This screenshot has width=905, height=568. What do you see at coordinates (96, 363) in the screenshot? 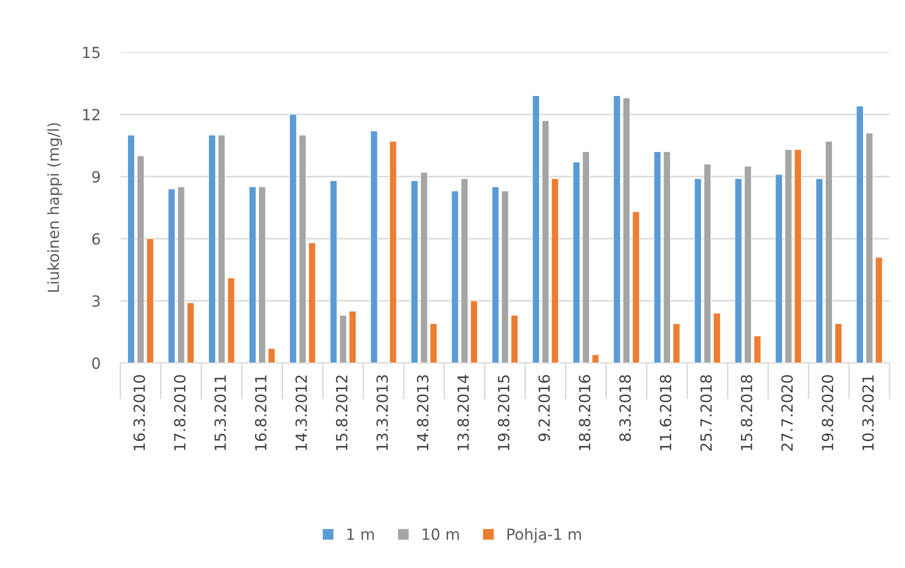
I see `y-tick-label: 0` at bounding box center [96, 363].